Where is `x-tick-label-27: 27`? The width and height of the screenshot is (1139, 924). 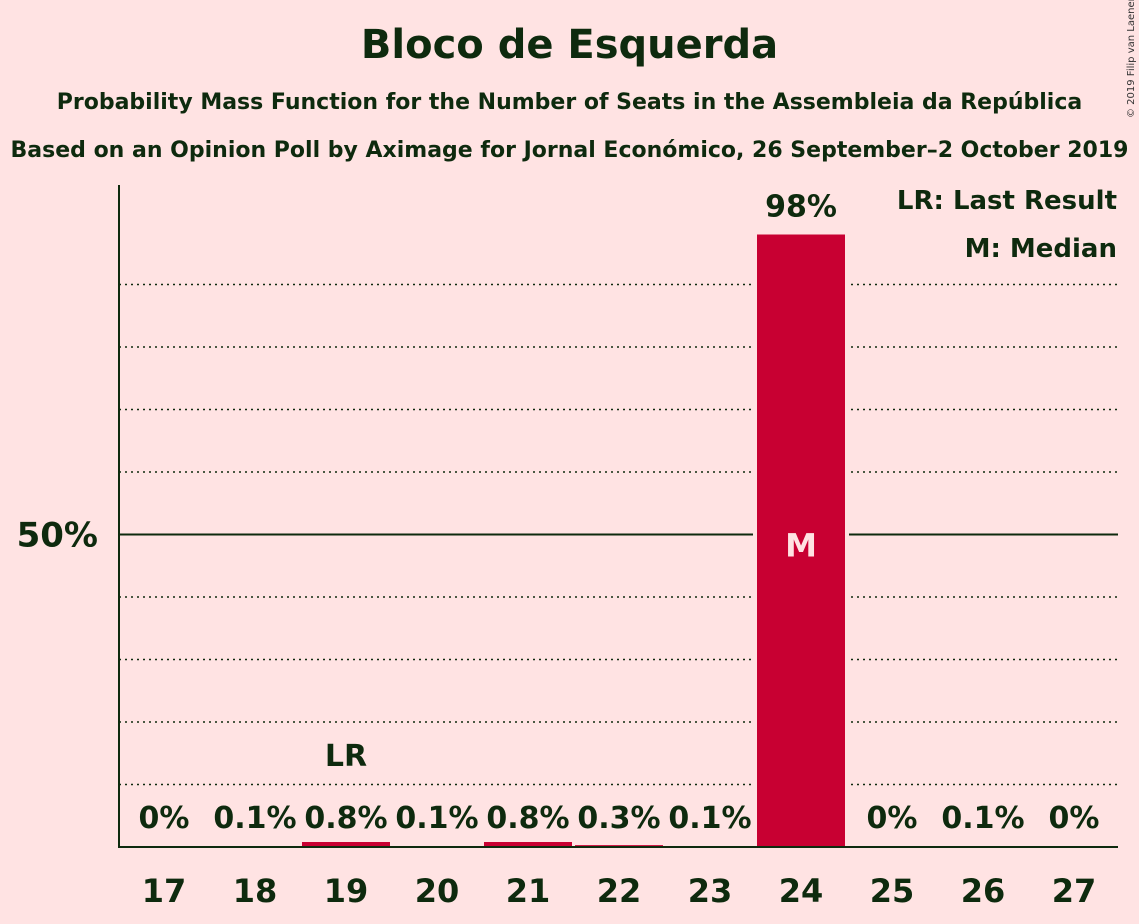
x-tick-label-27: 27 is located at coordinates (1074, 891).